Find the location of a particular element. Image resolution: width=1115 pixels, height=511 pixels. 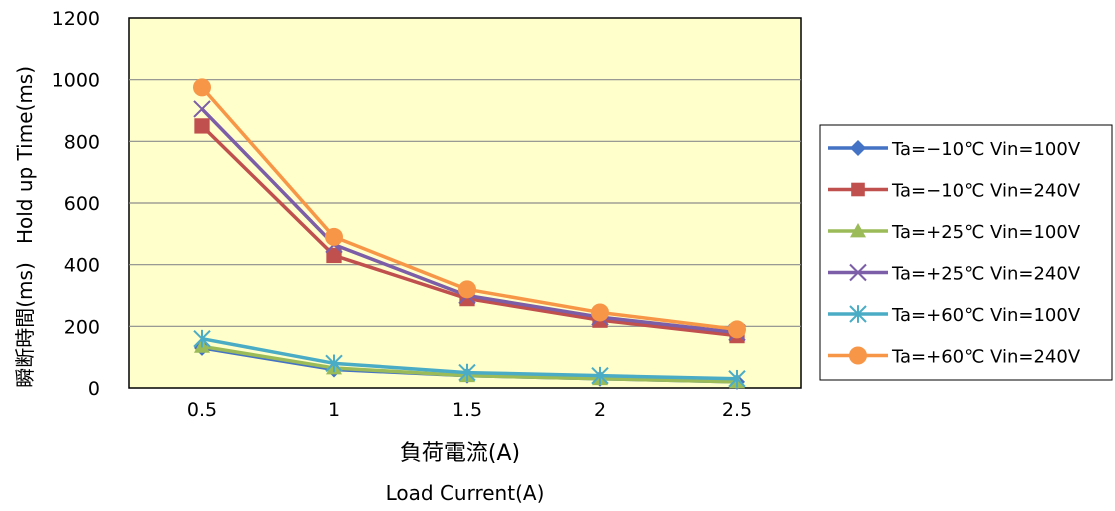

x-tick-labels: 0.5 1 1.5 2 2.5 is located at coordinates (469, 410).